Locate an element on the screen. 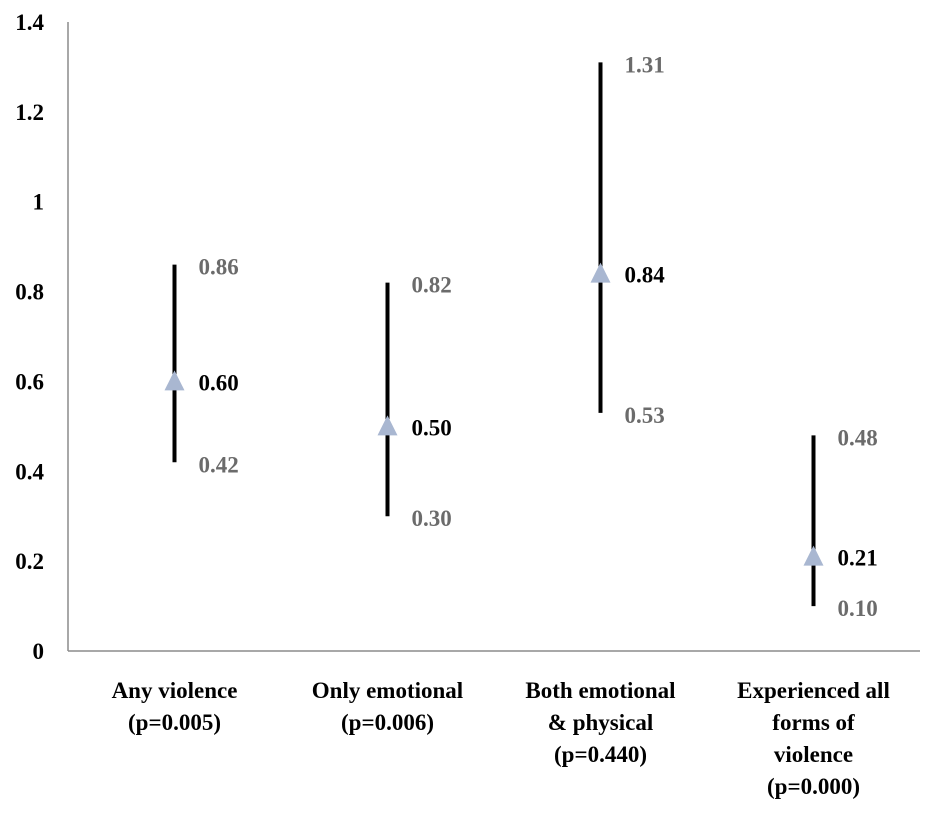 Image resolution: width=939 pixels, height=813 pixels. lower-bound-label: 0.10 is located at coordinates (858, 608).